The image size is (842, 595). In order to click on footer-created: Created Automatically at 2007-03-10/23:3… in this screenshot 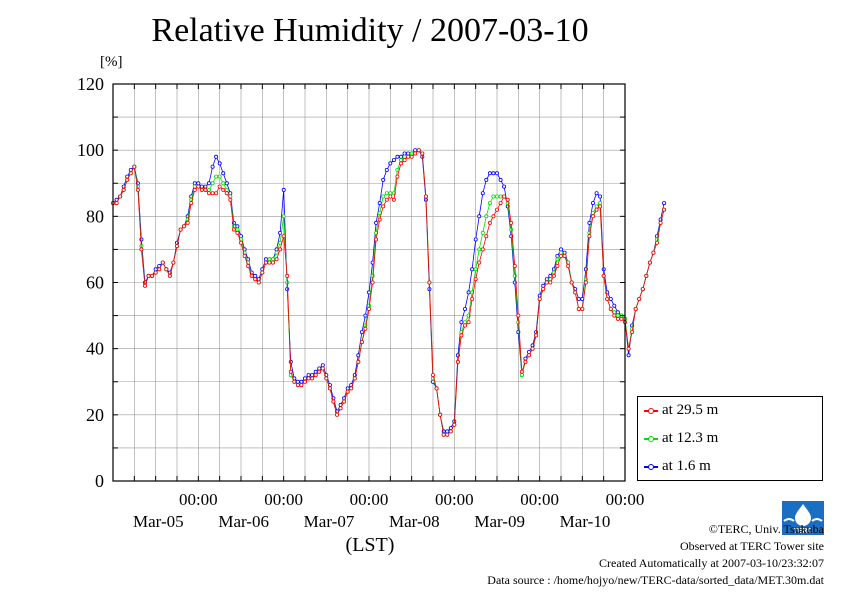, I will do `click(711, 563)`.